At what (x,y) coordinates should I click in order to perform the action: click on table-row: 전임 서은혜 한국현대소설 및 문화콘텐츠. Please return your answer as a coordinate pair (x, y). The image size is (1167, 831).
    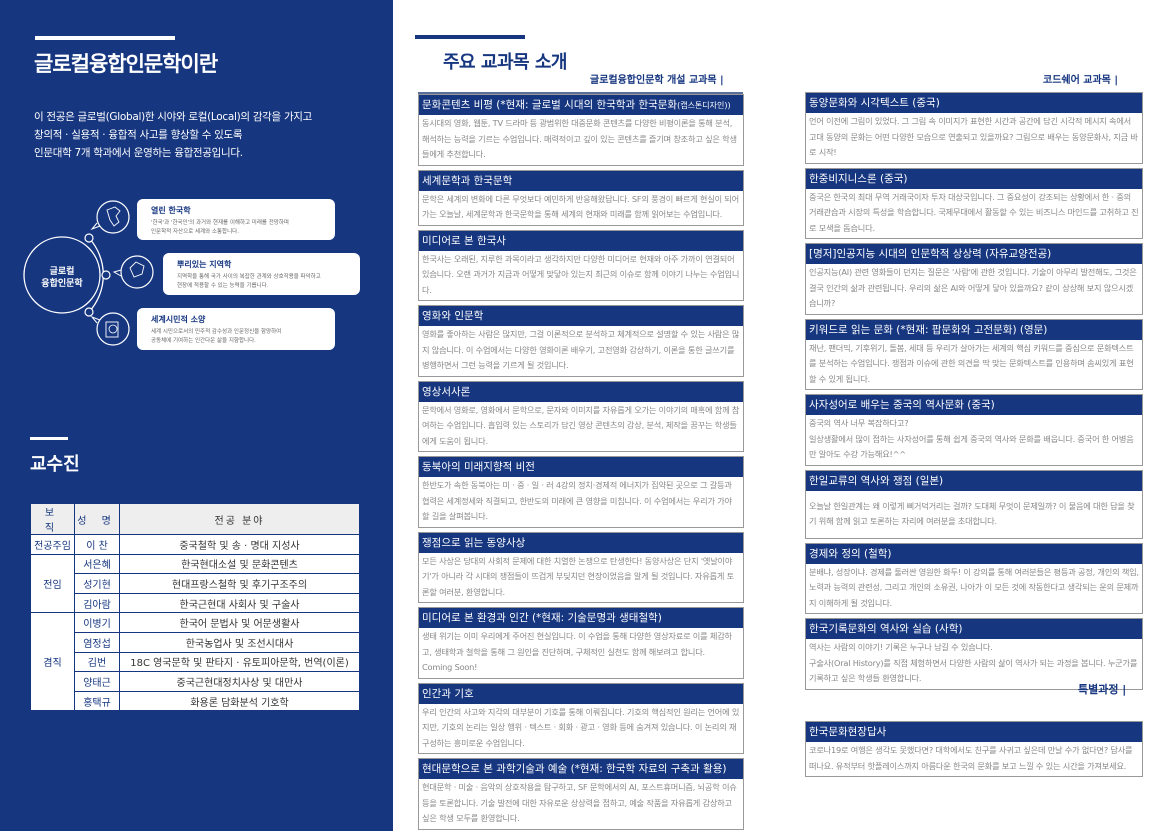
    Looking at the image, I should click on (195, 583).